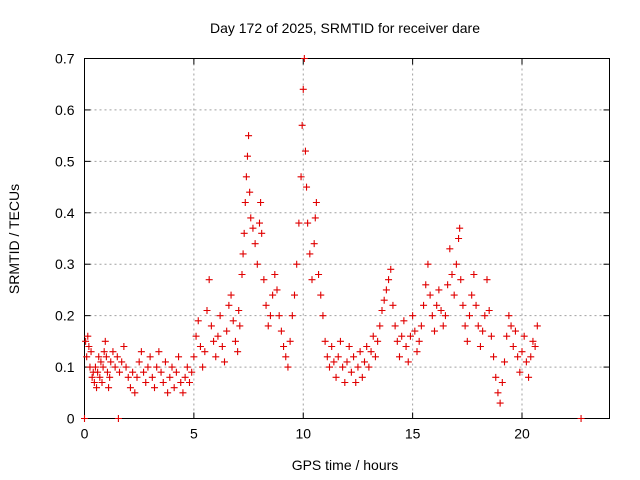  Describe the element at coordinates (14, 239) in the screenshot. I see `y-axis-label: SRMTID / TECUs` at that location.